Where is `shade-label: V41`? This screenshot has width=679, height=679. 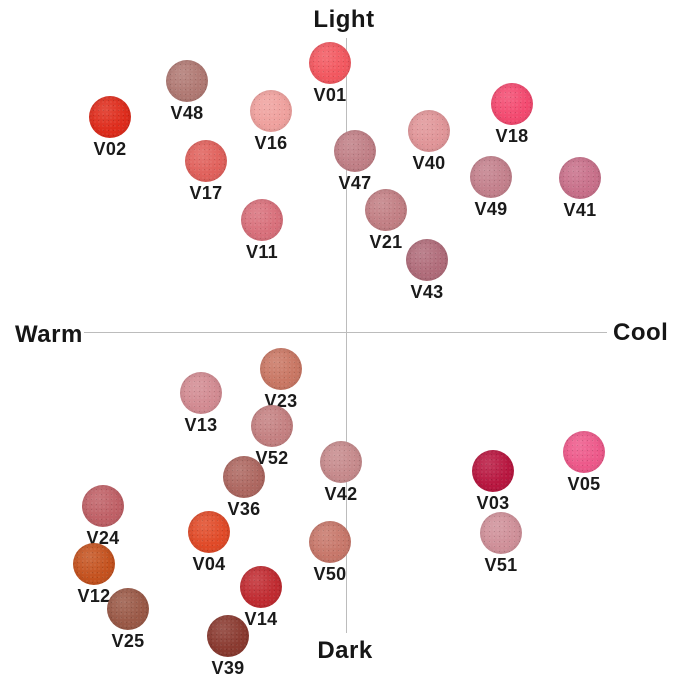
shade-label: V41 is located at coordinates (580, 210).